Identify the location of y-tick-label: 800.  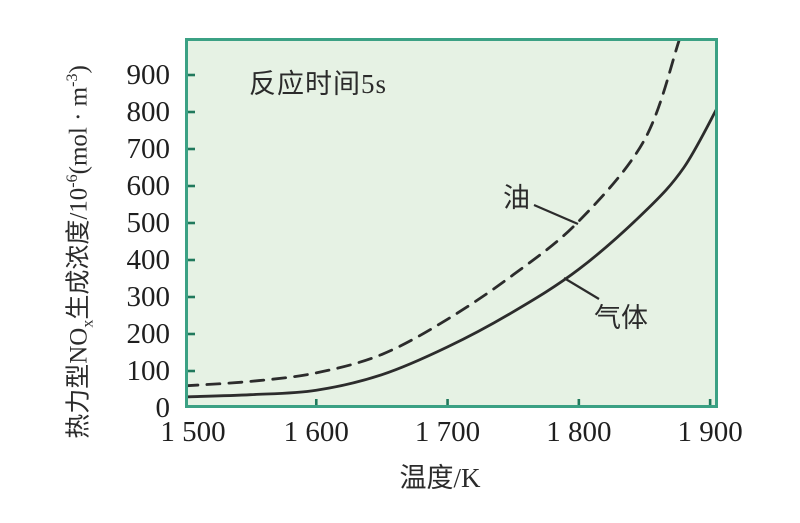
(148, 112).